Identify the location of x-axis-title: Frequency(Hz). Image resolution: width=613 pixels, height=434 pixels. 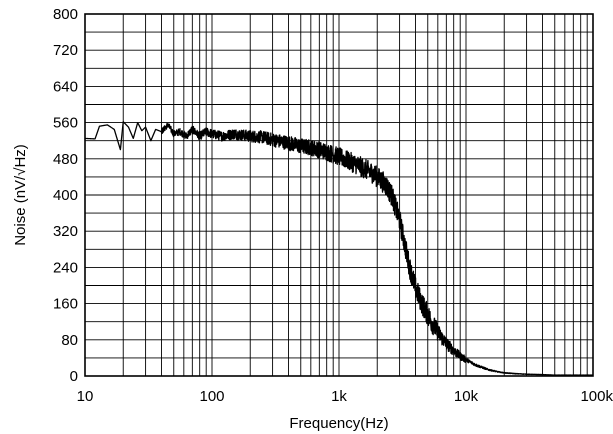
(338, 423).